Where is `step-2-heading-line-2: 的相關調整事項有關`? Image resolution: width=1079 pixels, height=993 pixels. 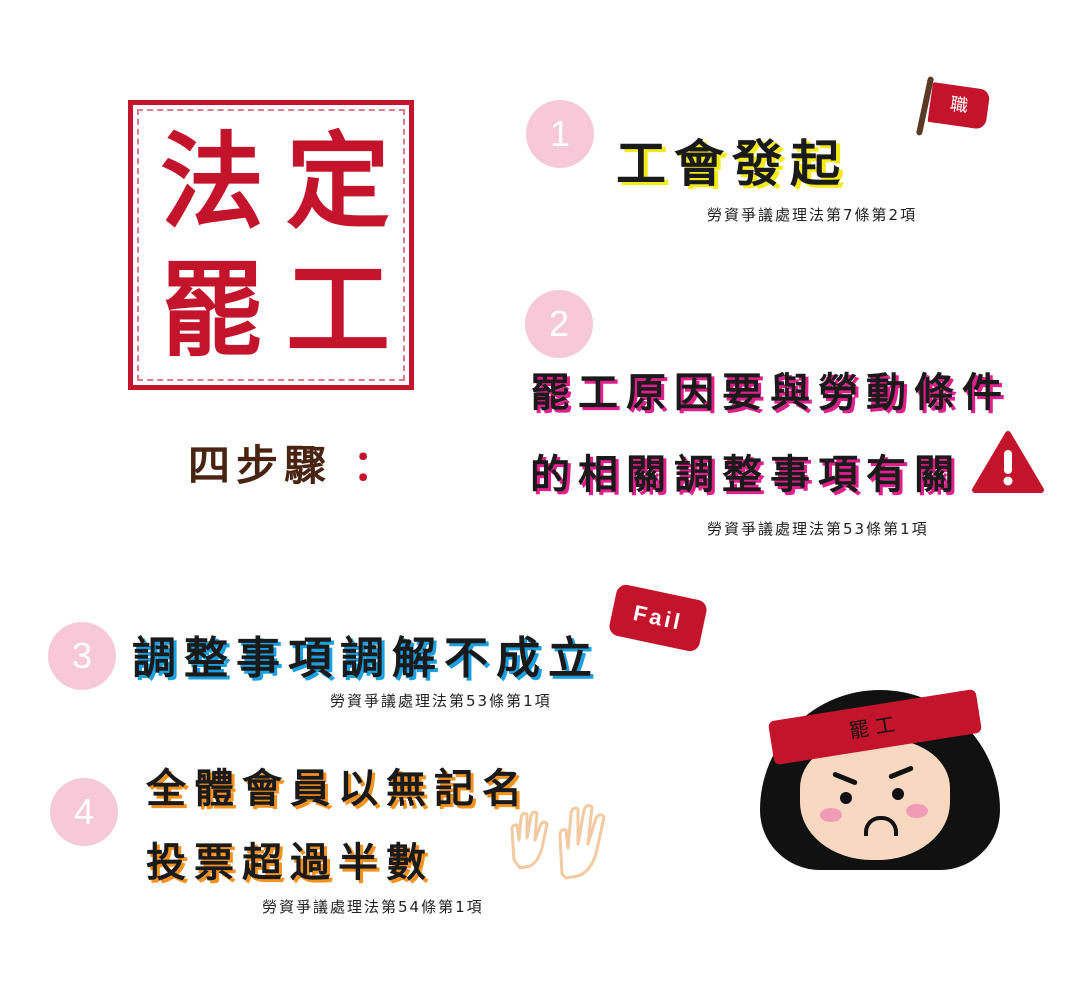 step-2-heading-line-2: 的相關調整事項有關 is located at coordinates (746, 475).